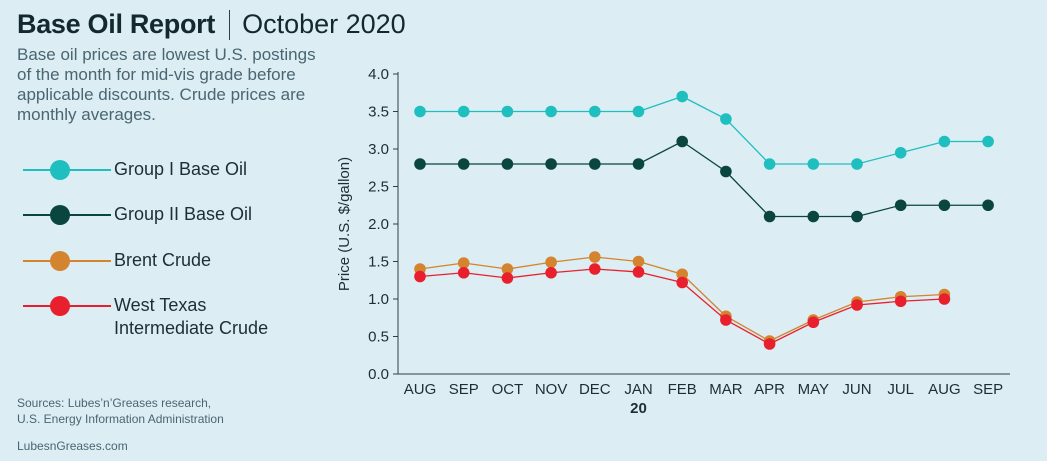 The image size is (1047, 461). What do you see at coordinates (116, 24) in the screenshot?
I see `page-title: Base Oil Report` at bounding box center [116, 24].